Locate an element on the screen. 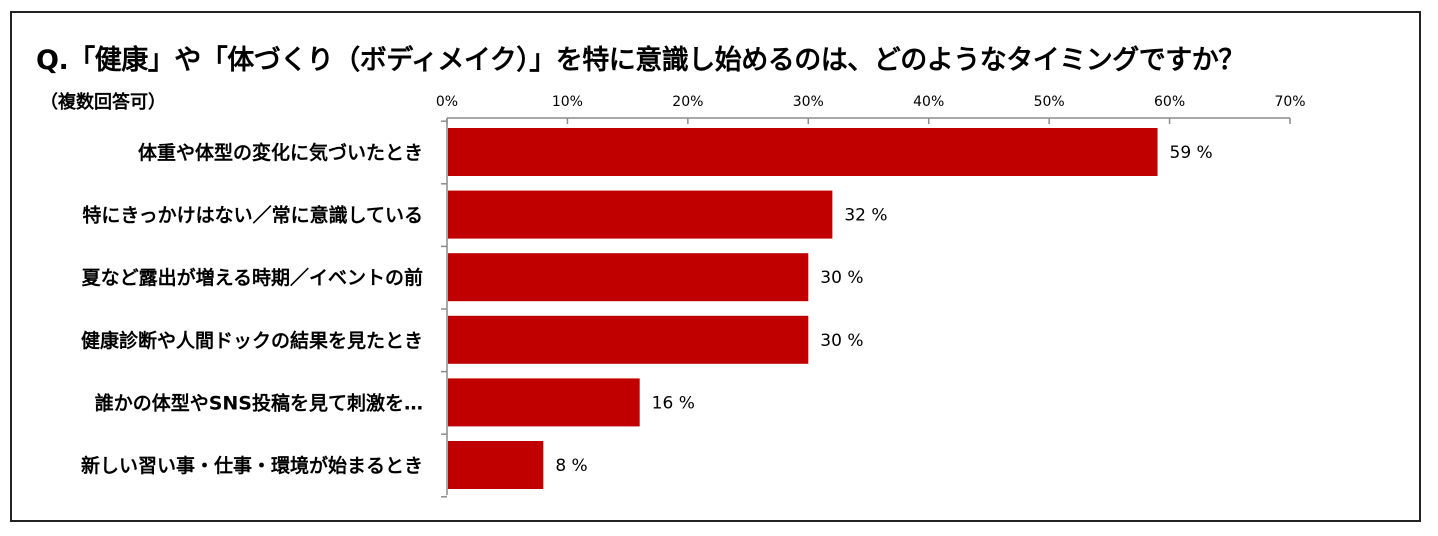 Image resolution: width=1438 pixels, height=536 pixels. x-tick-label: 70% is located at coordinates (1289, 102).